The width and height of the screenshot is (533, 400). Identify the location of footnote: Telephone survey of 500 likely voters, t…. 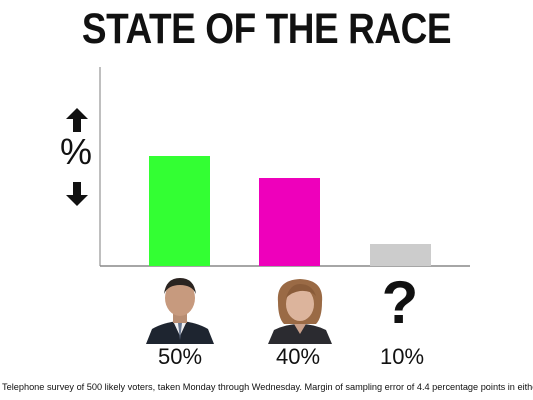
(267, 387).